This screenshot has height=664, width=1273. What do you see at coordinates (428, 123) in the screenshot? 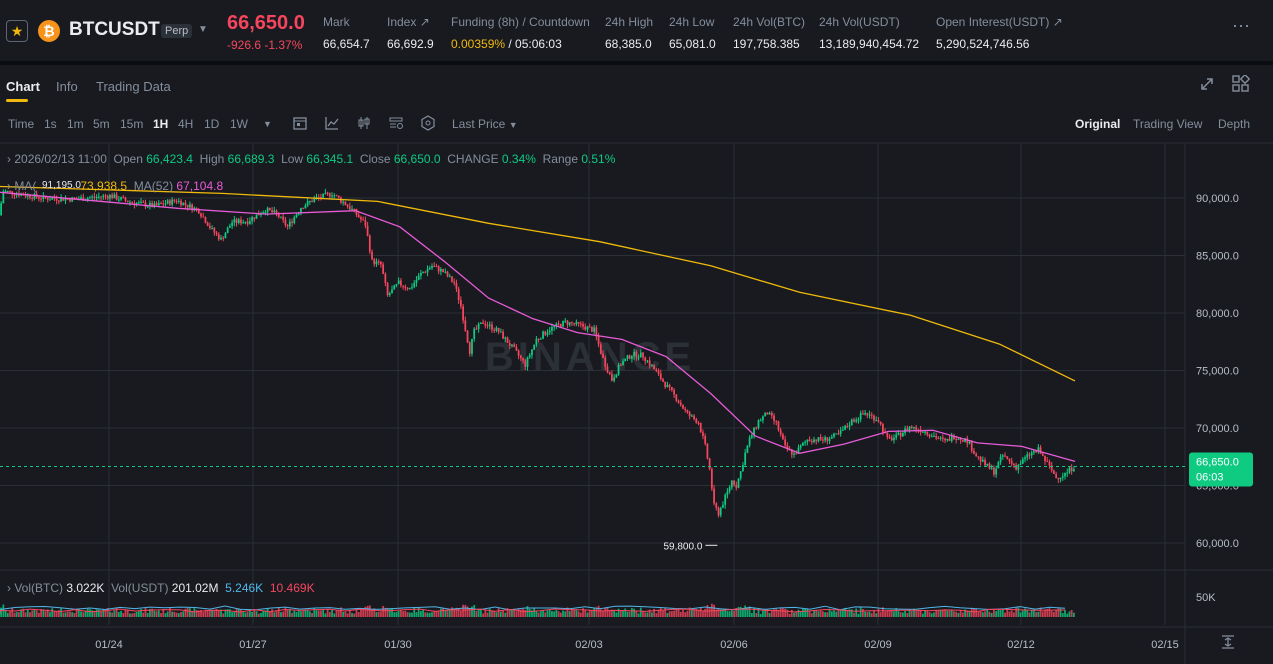
I see `drawing-tools-icon` at bounding box center [428, 123].